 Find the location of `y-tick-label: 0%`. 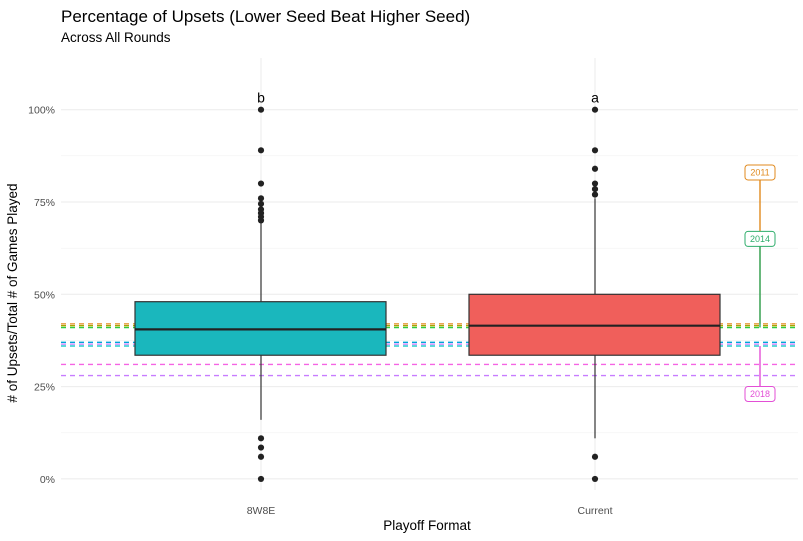

y-tick-label: 0% is located at coordinates (47, 480).